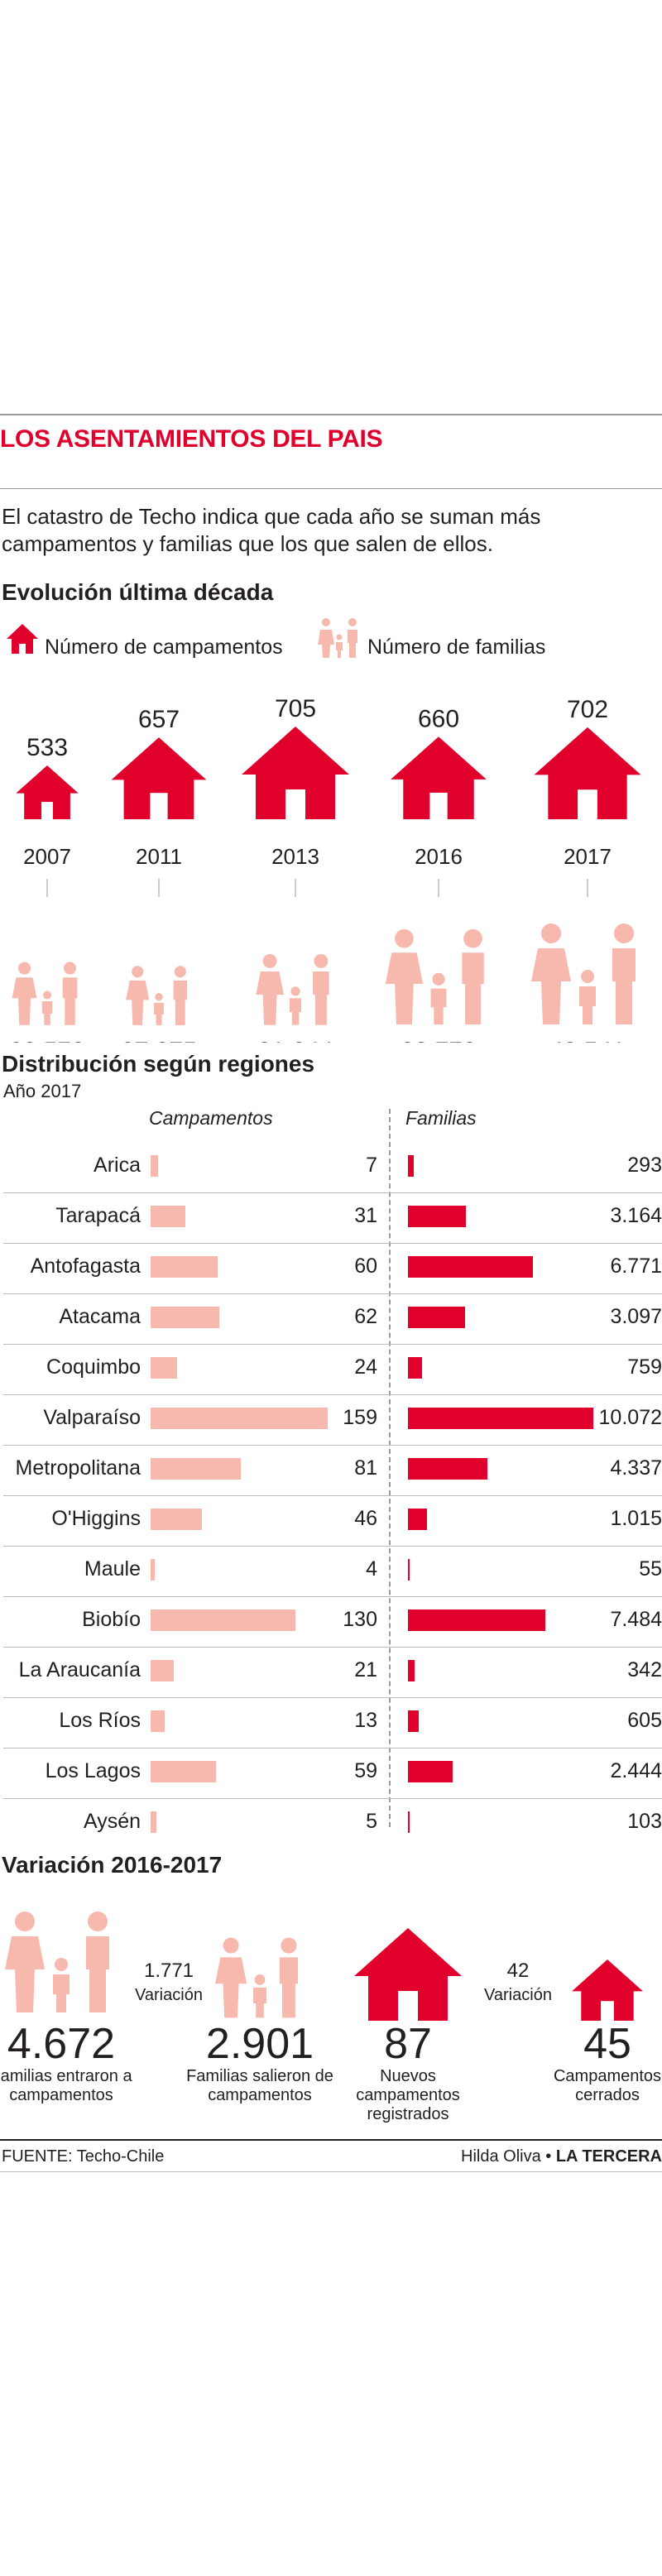 This screenshot has width=662, height=2576. I want to click on year-label-2016: 2016, so click(439, 857).